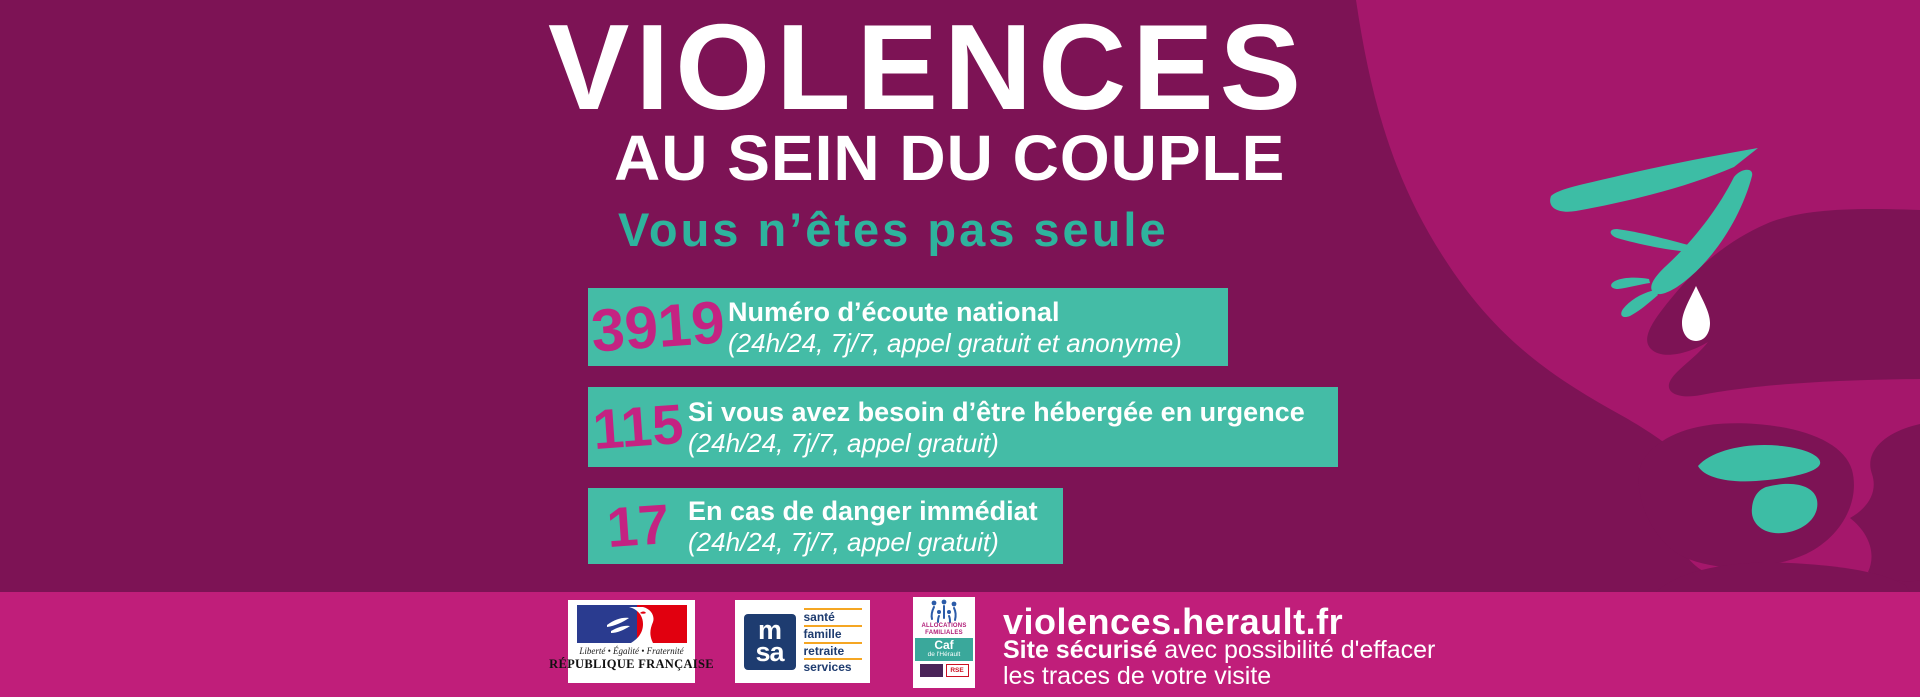  Describe the element at coordinates (832, 616) in the screenshot. I see `msa-service-item: santé` at that location.